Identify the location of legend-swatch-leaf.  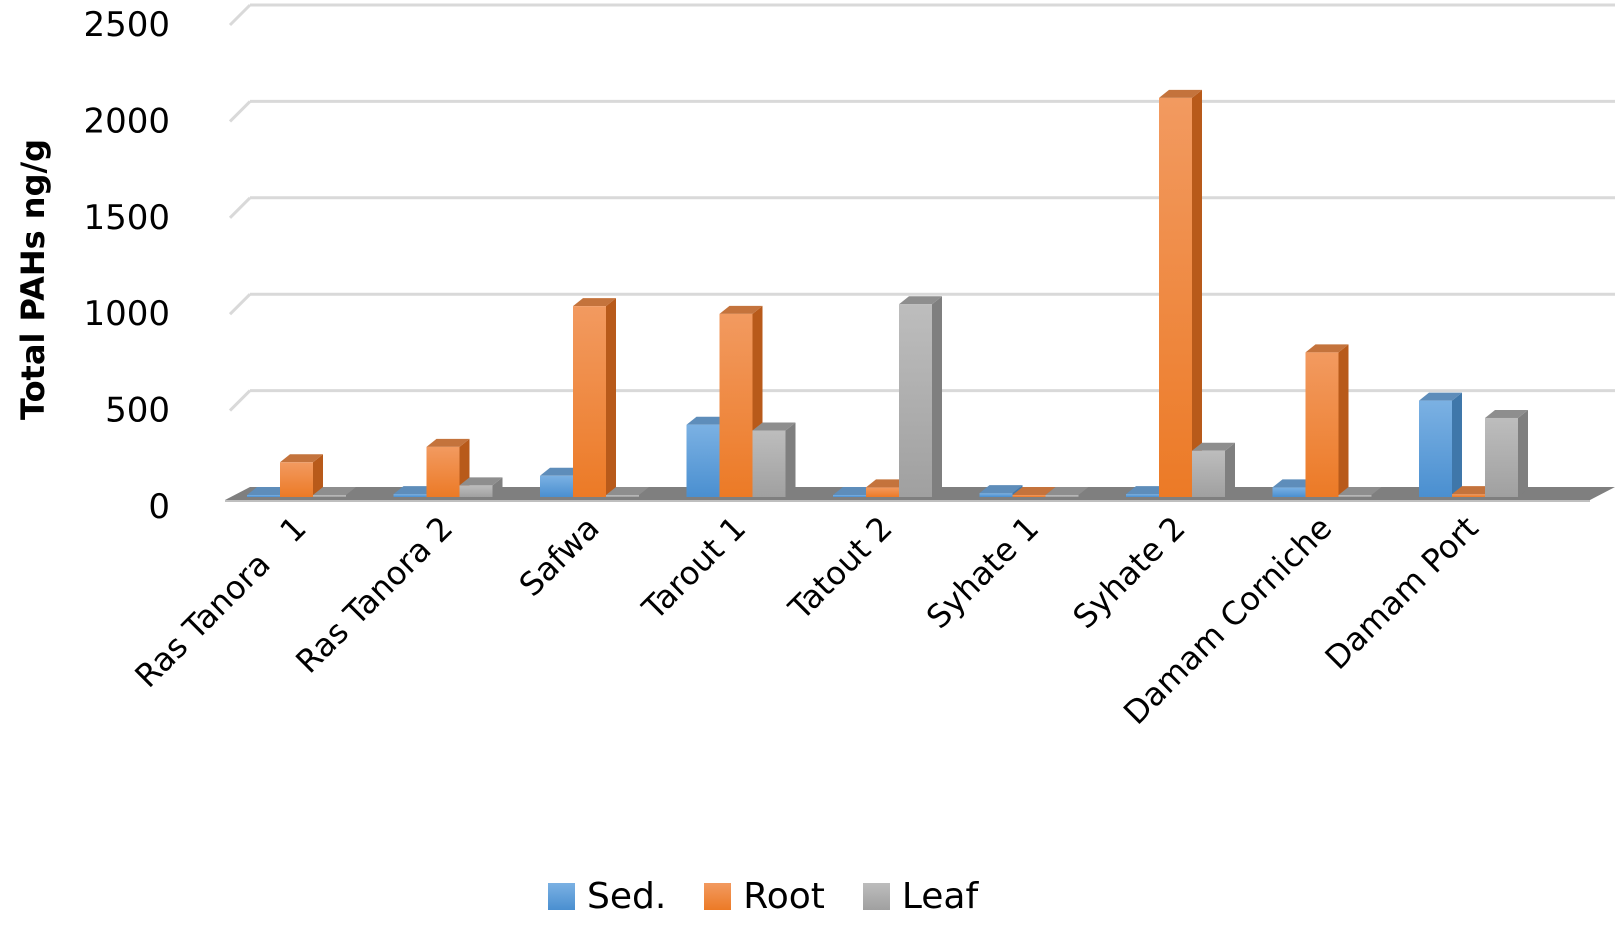
(876, 896).